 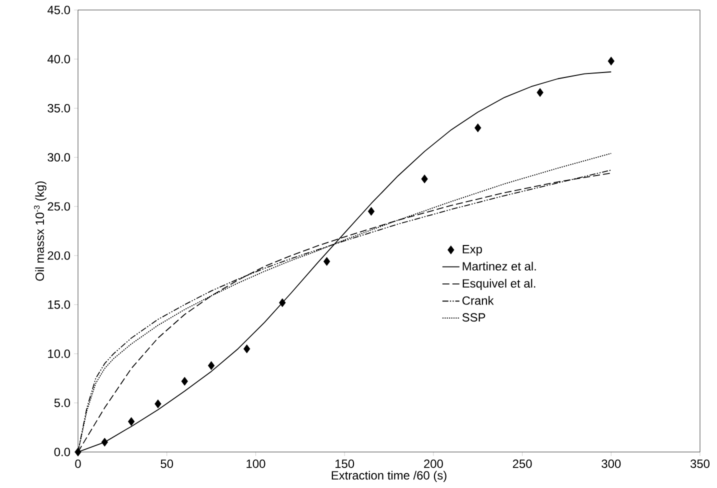 I want to click on legend-label: Crank, so click(x=478, y=300).